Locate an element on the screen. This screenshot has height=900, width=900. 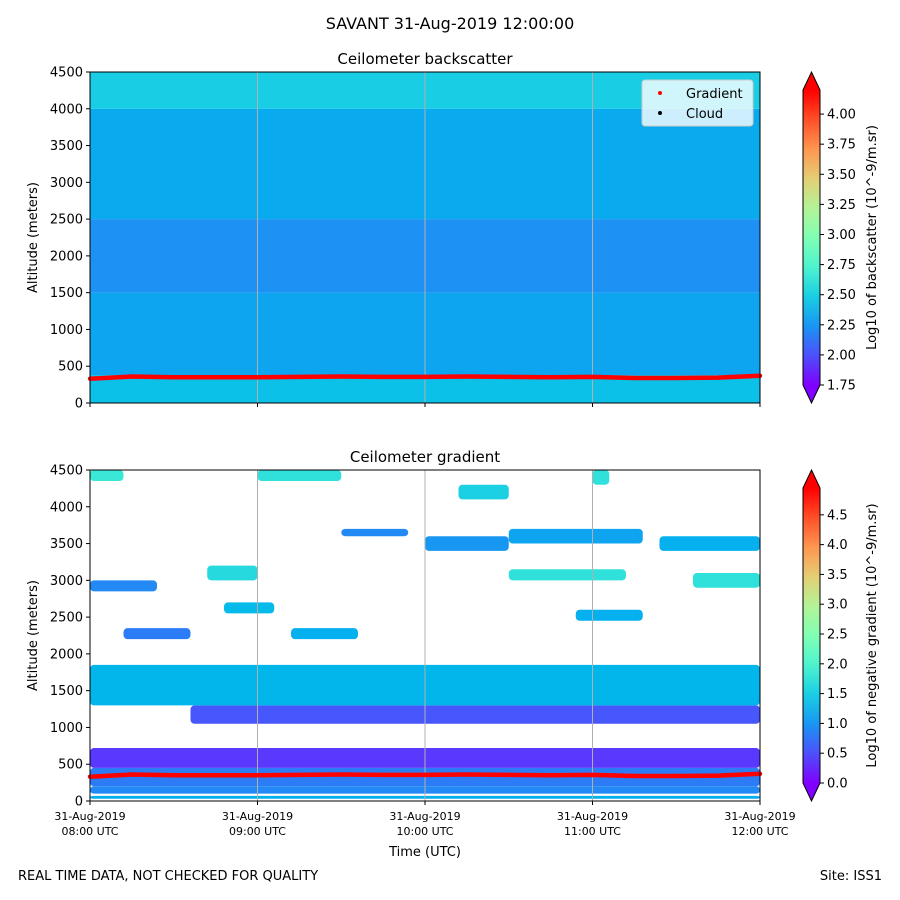
legend-box is located at coordinates (697, 103).